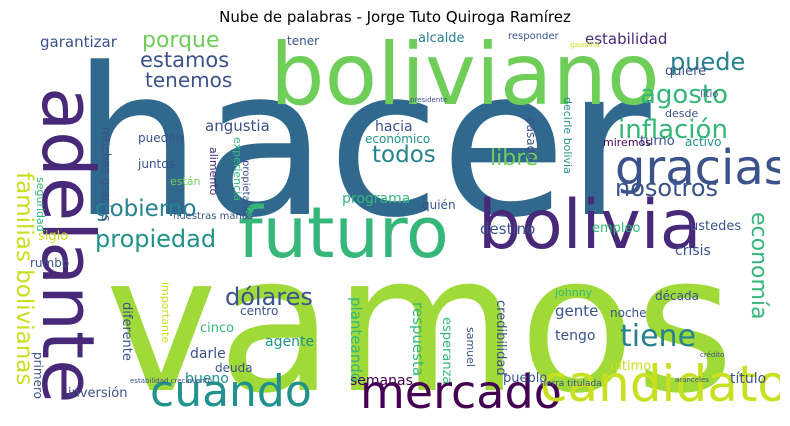  I want to click on word-garantizar: garantizar, so click(78, 42).